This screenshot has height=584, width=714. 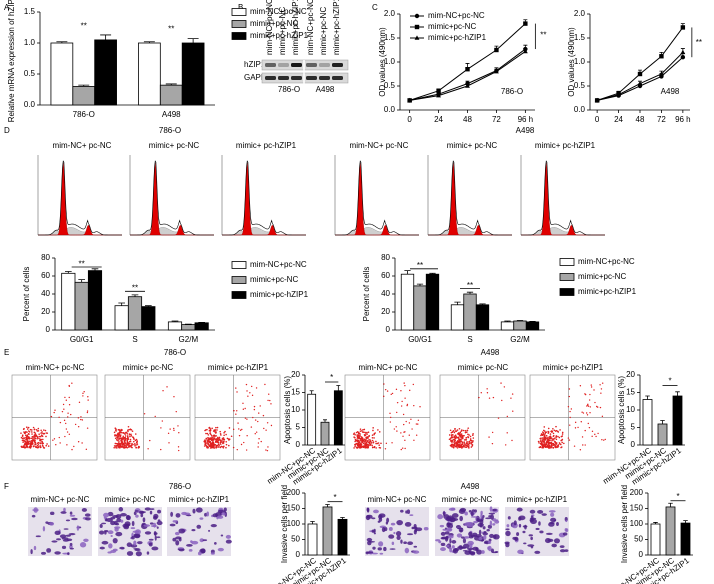 What do you see at coordinates (175, 321) in the screenshot?
I see `error-bar` at bounding box center [175, 321].